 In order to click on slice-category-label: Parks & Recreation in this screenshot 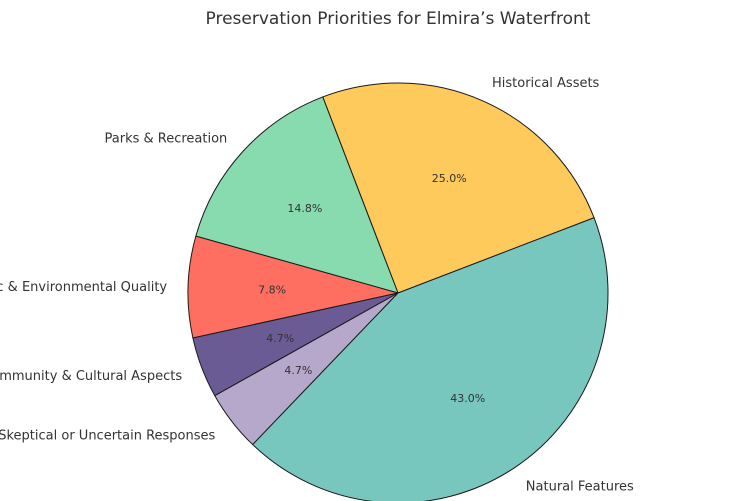, I will do `click(166, 138)`.